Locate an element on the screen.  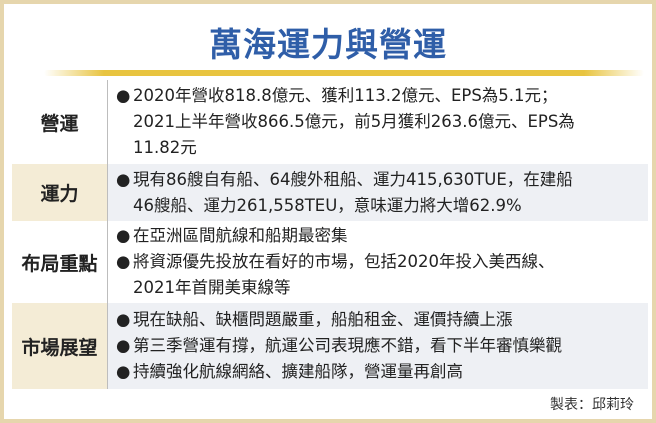
list-item-continuation: 2021年首開美東線等 is located at coordinates (382, 288).